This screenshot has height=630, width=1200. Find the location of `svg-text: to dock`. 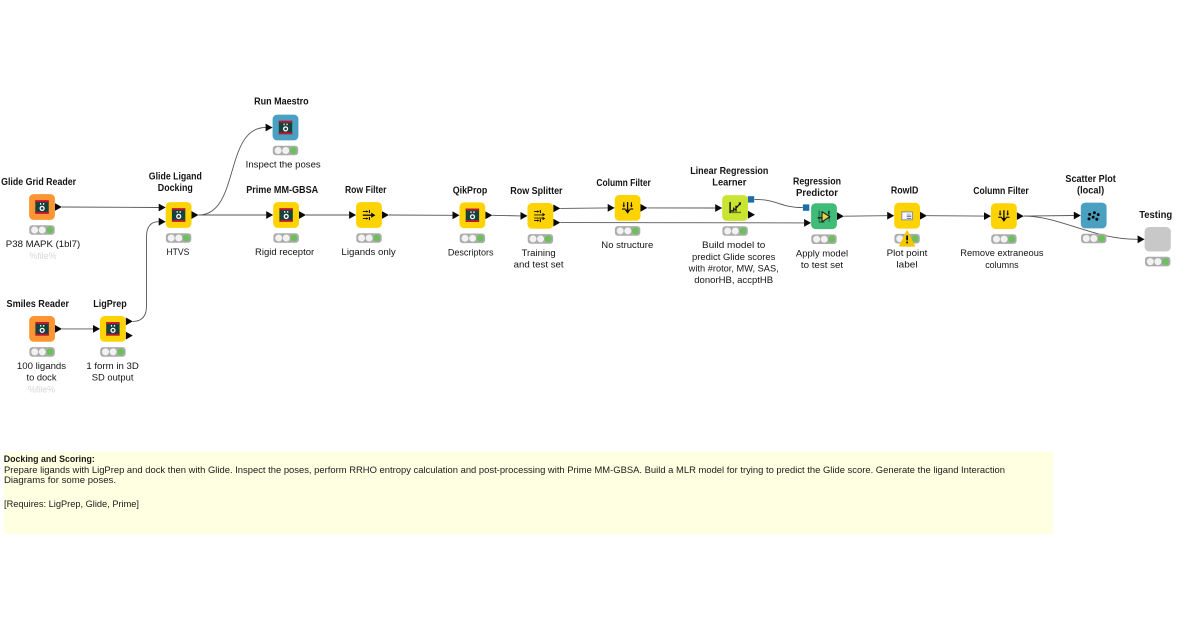

svg-text: to dock is located at coordinates (42, 378).